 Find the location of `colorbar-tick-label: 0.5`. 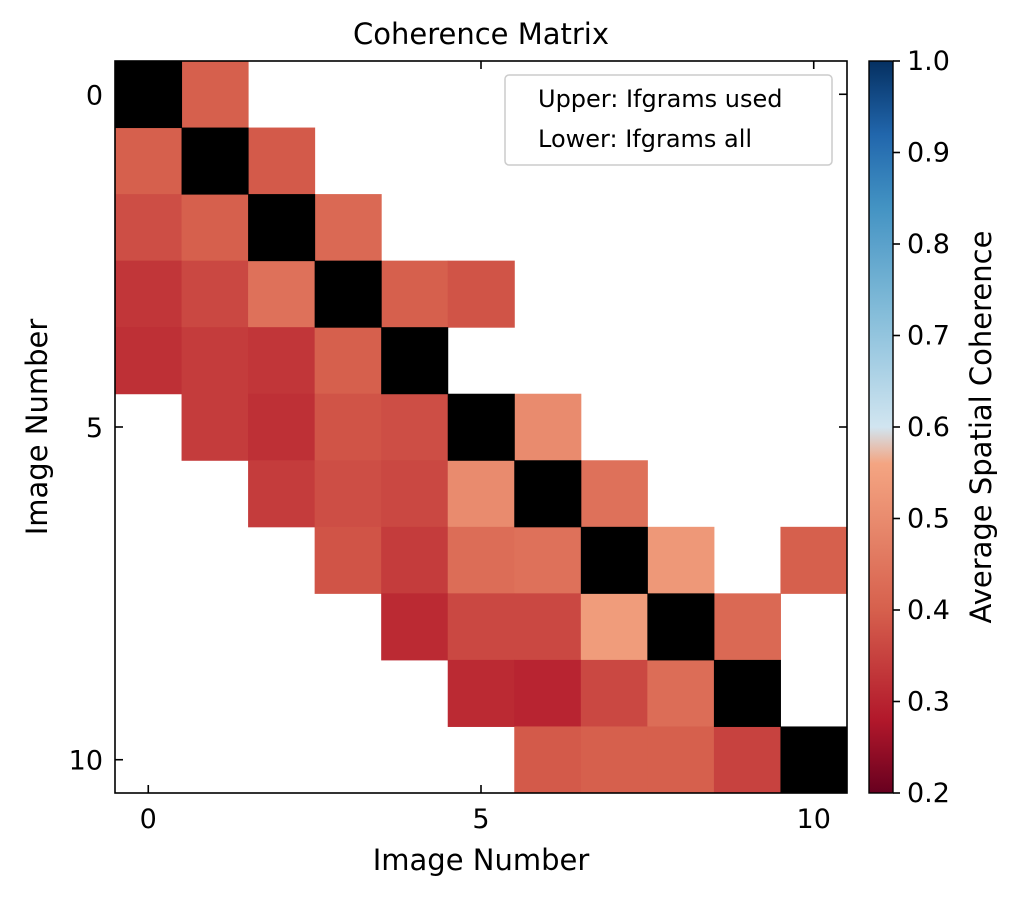

colorbar-tick-label: 0.5 is located at coordinates (928, 519).